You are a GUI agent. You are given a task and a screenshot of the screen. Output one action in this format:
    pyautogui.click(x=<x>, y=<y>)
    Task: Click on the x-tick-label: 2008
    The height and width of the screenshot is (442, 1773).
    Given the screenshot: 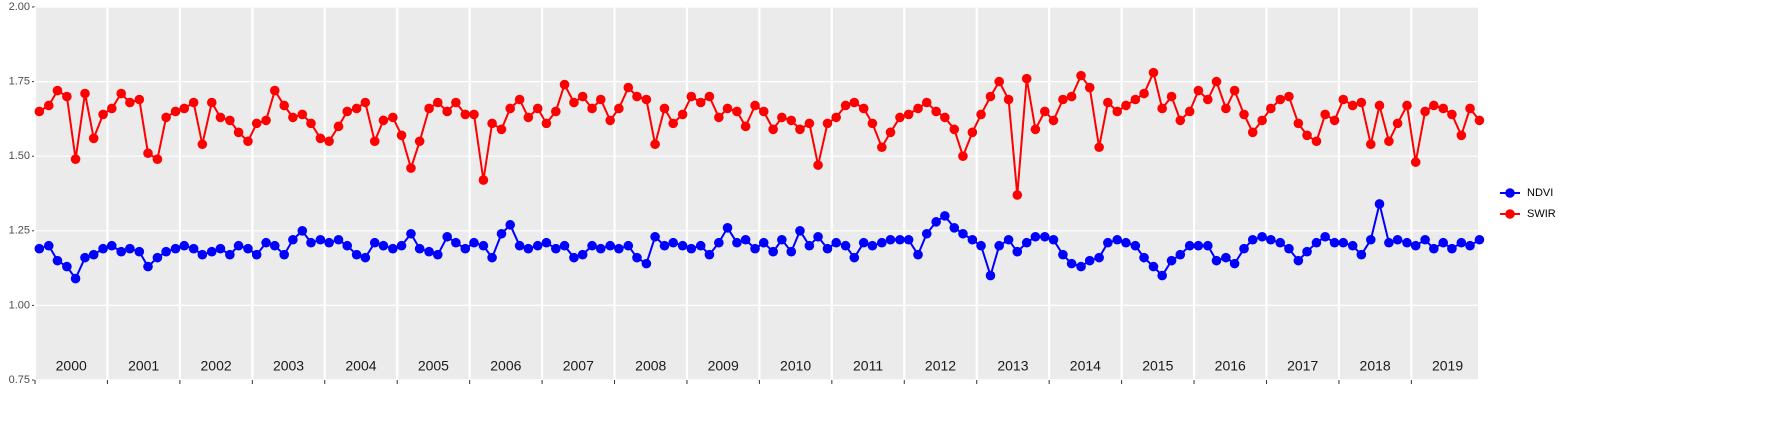 What is the action you would take?
    pyautogui.click(x=650, y=366)
    